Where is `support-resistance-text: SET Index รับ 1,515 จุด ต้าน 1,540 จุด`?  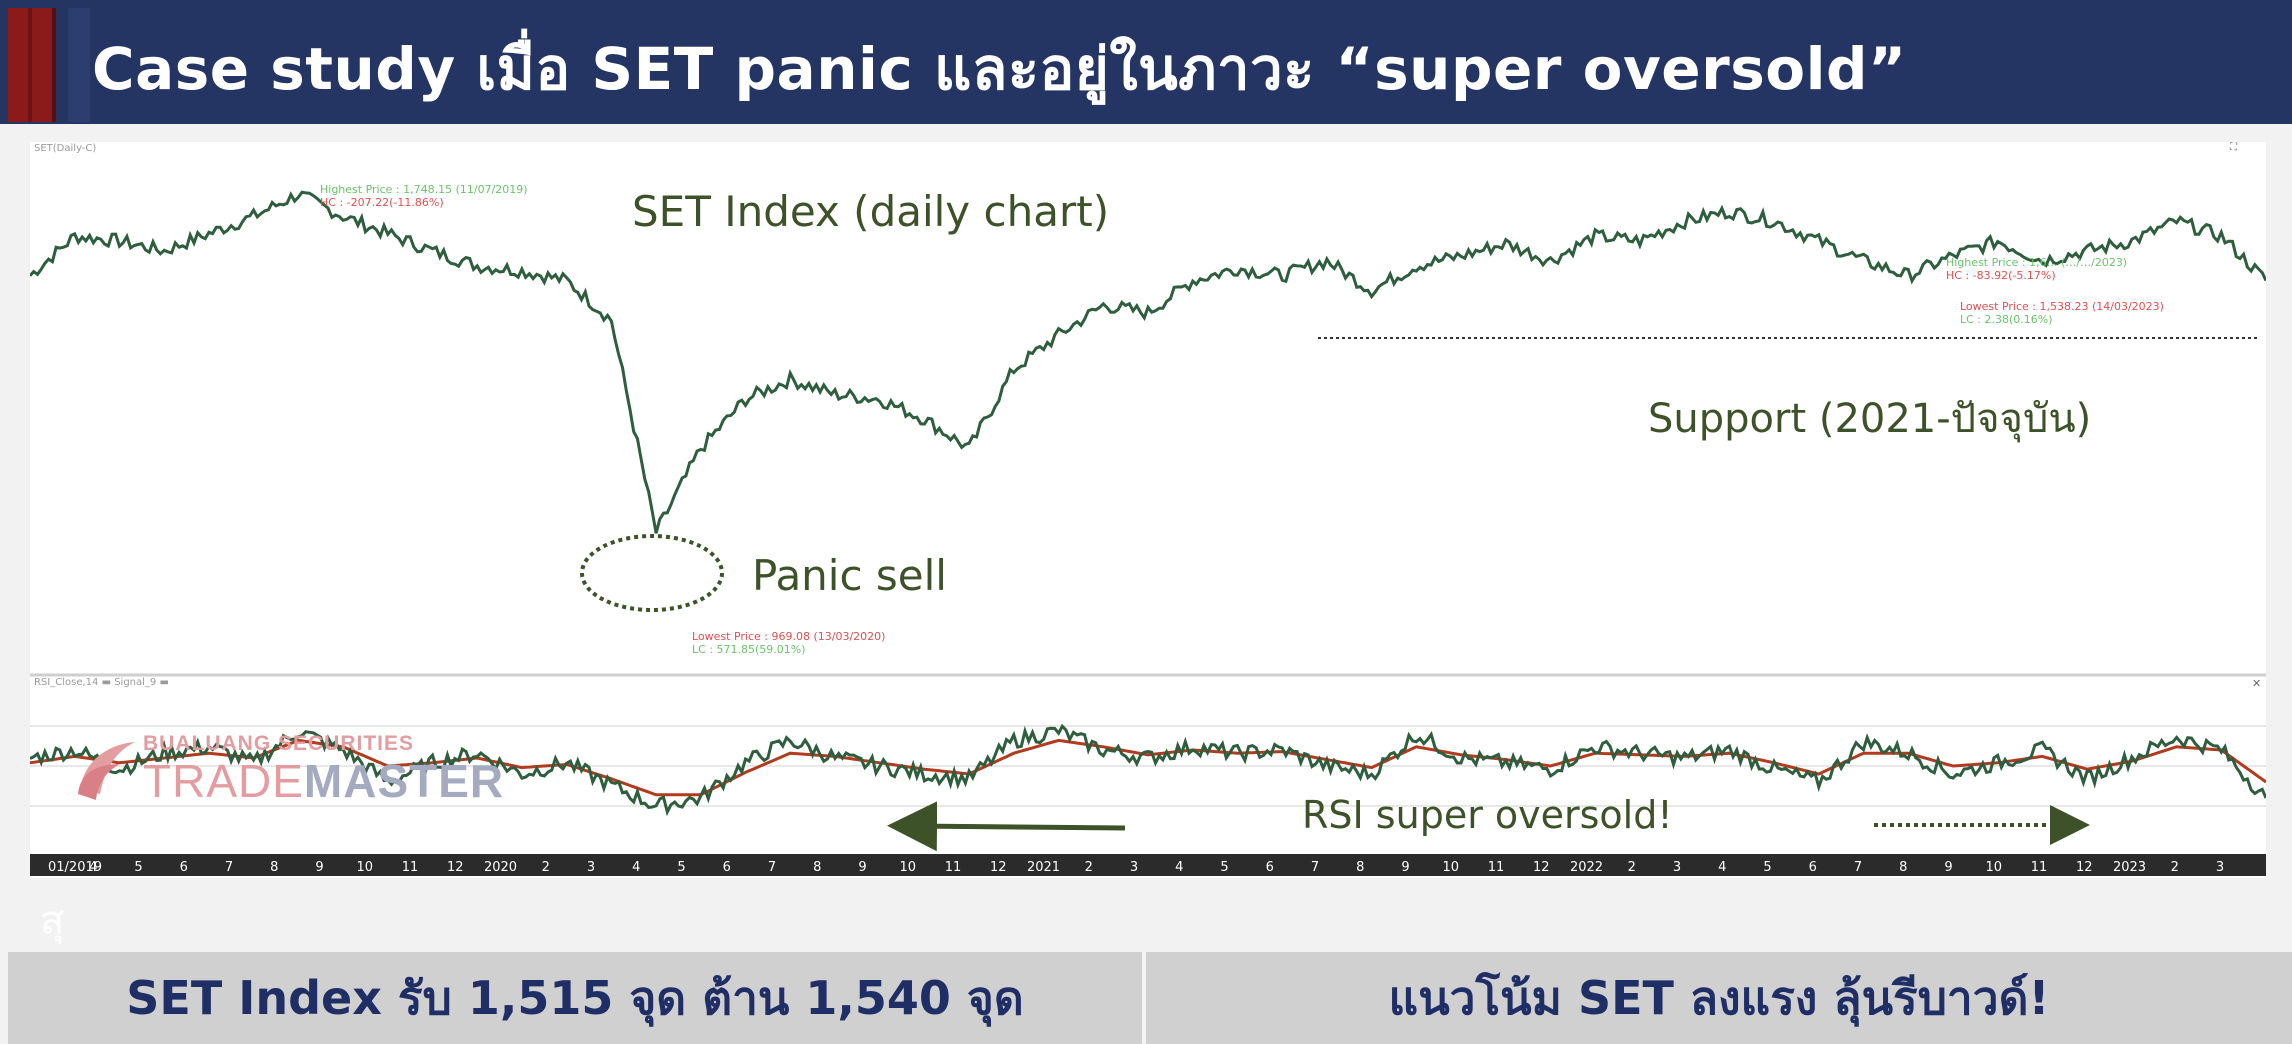 support-resistance-text: SET Index รับ 1,515 จุด ต้าน 1,540 จุด is located at coordinates (575, 997).